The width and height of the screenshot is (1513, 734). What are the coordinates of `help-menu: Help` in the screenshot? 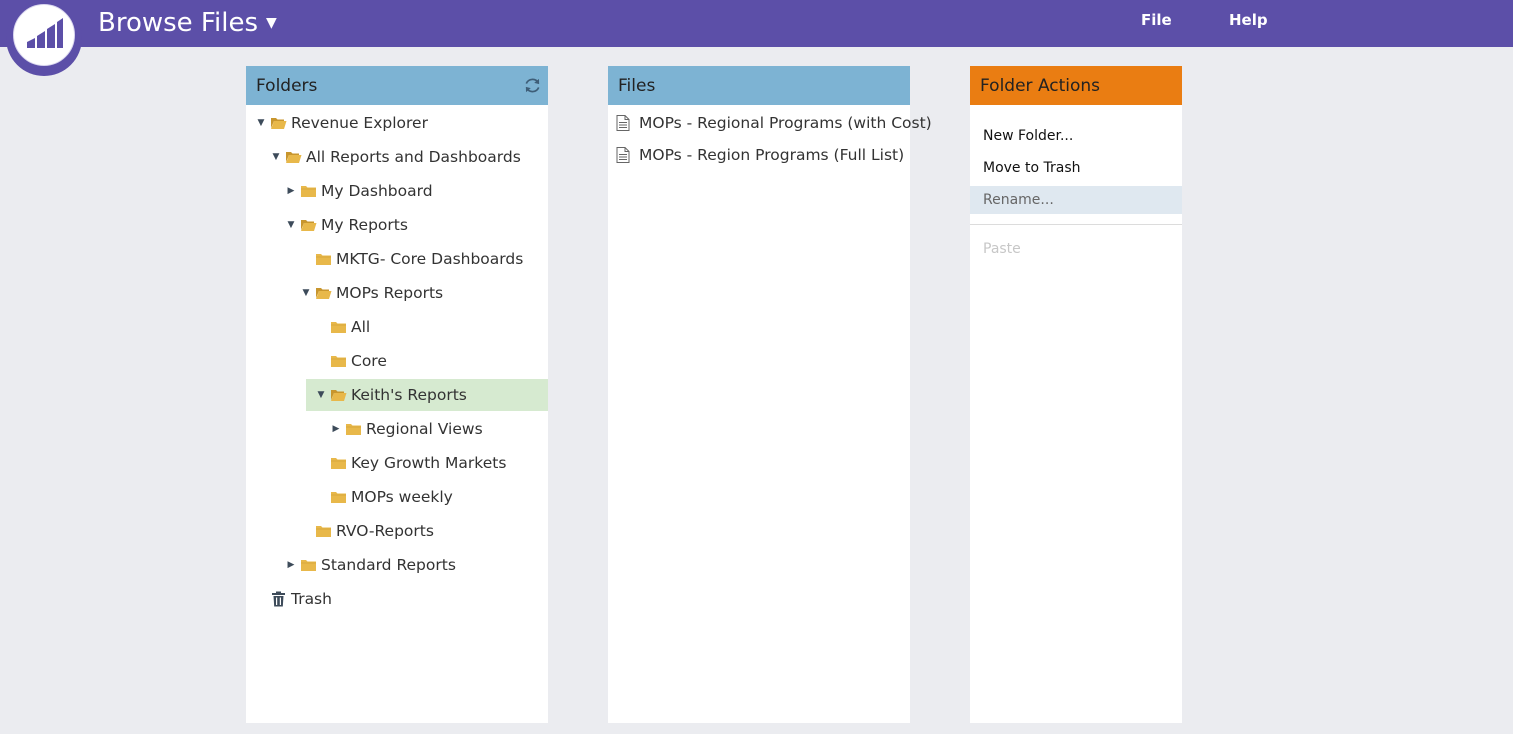 It's located at (1248, 20).